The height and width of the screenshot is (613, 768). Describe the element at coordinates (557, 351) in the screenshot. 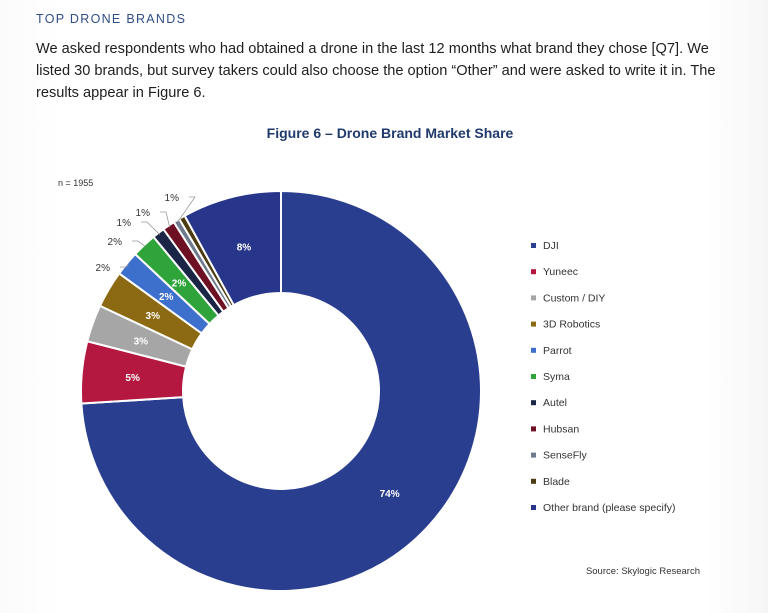

I see `legend-label-parrot: Parrot` at that location.